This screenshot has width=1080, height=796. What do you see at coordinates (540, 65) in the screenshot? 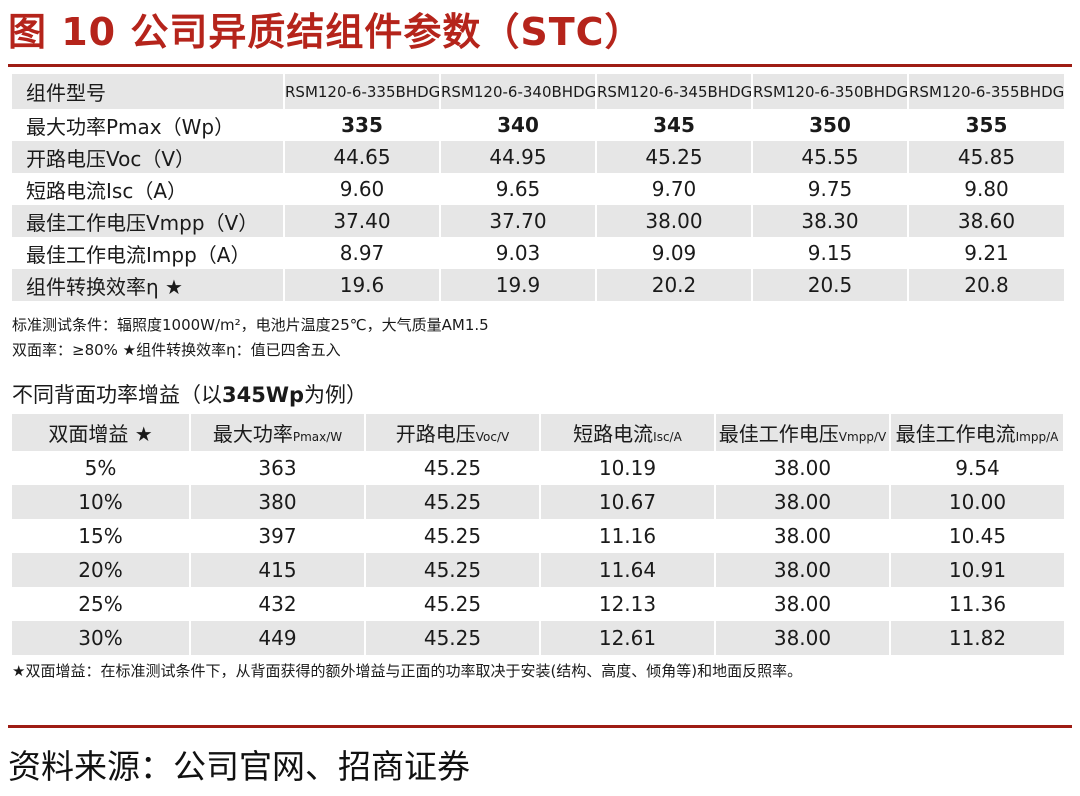
I see `title-divider` at bounding box center [540, 65].